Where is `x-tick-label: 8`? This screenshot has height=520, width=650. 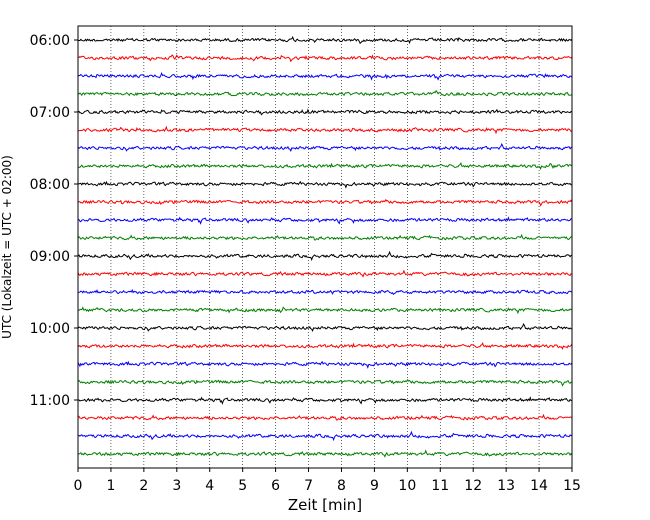 x-tick-label: 8 is located at coordinates (341, 486).